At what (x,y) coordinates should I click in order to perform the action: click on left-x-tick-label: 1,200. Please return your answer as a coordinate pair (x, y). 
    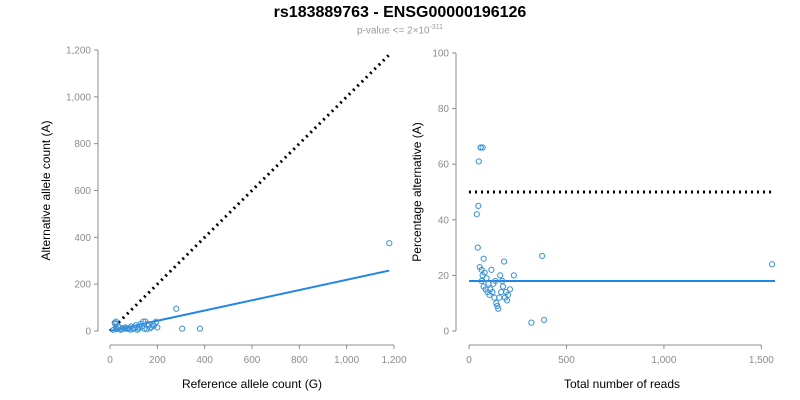
    Looking at the image, I should click on (393, 360).